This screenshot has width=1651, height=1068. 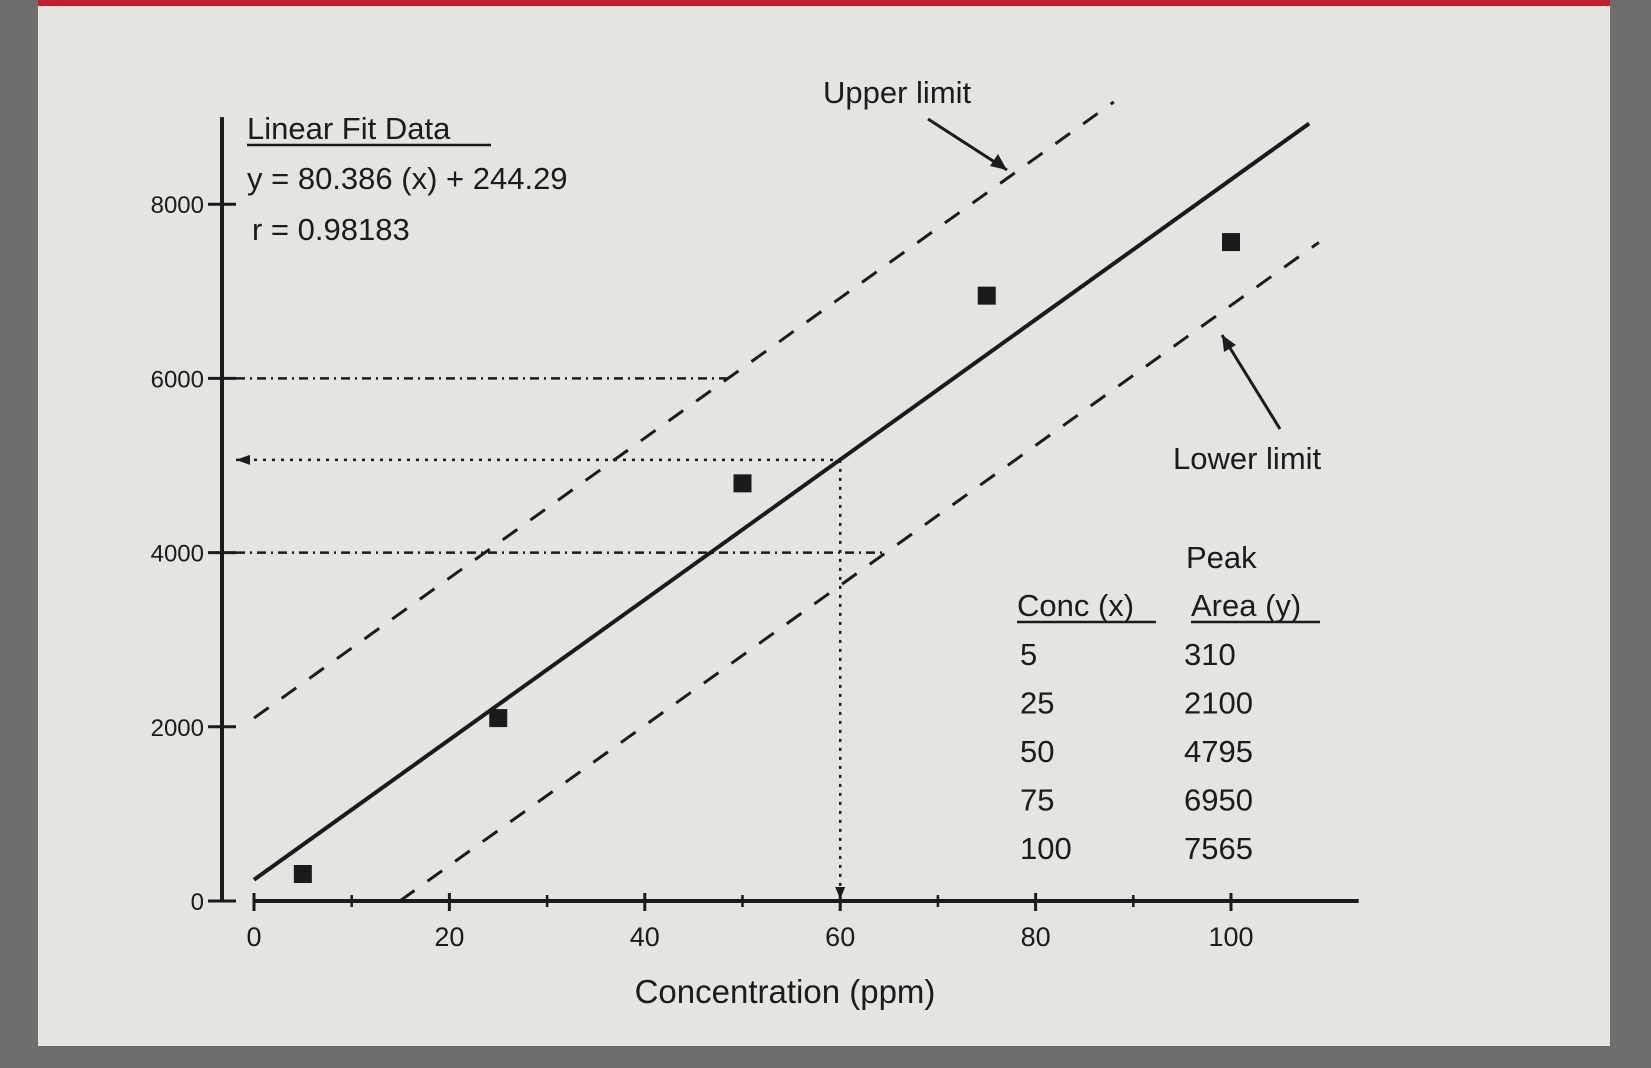 What do you see at coordinates (177, 379) in the screenshot?
I see `y-tick-label: 6000` at bounding box center [177, 379].